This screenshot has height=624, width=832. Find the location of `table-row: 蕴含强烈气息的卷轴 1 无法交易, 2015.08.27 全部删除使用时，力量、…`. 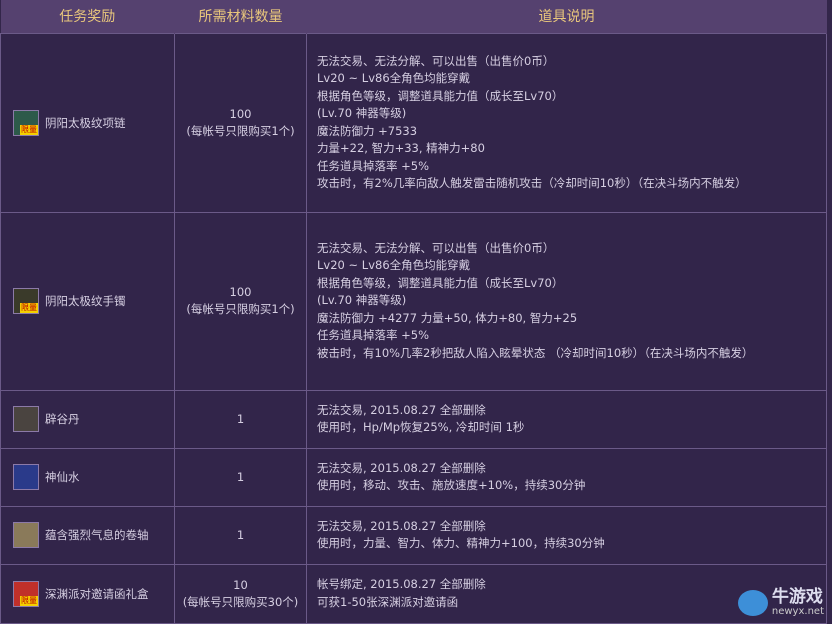

table-row: 蕴含强烈气息的卷轴 1 无法交易, 2015.08.27 全部删除使用时，力量、… is located at coordinates (413, 535).